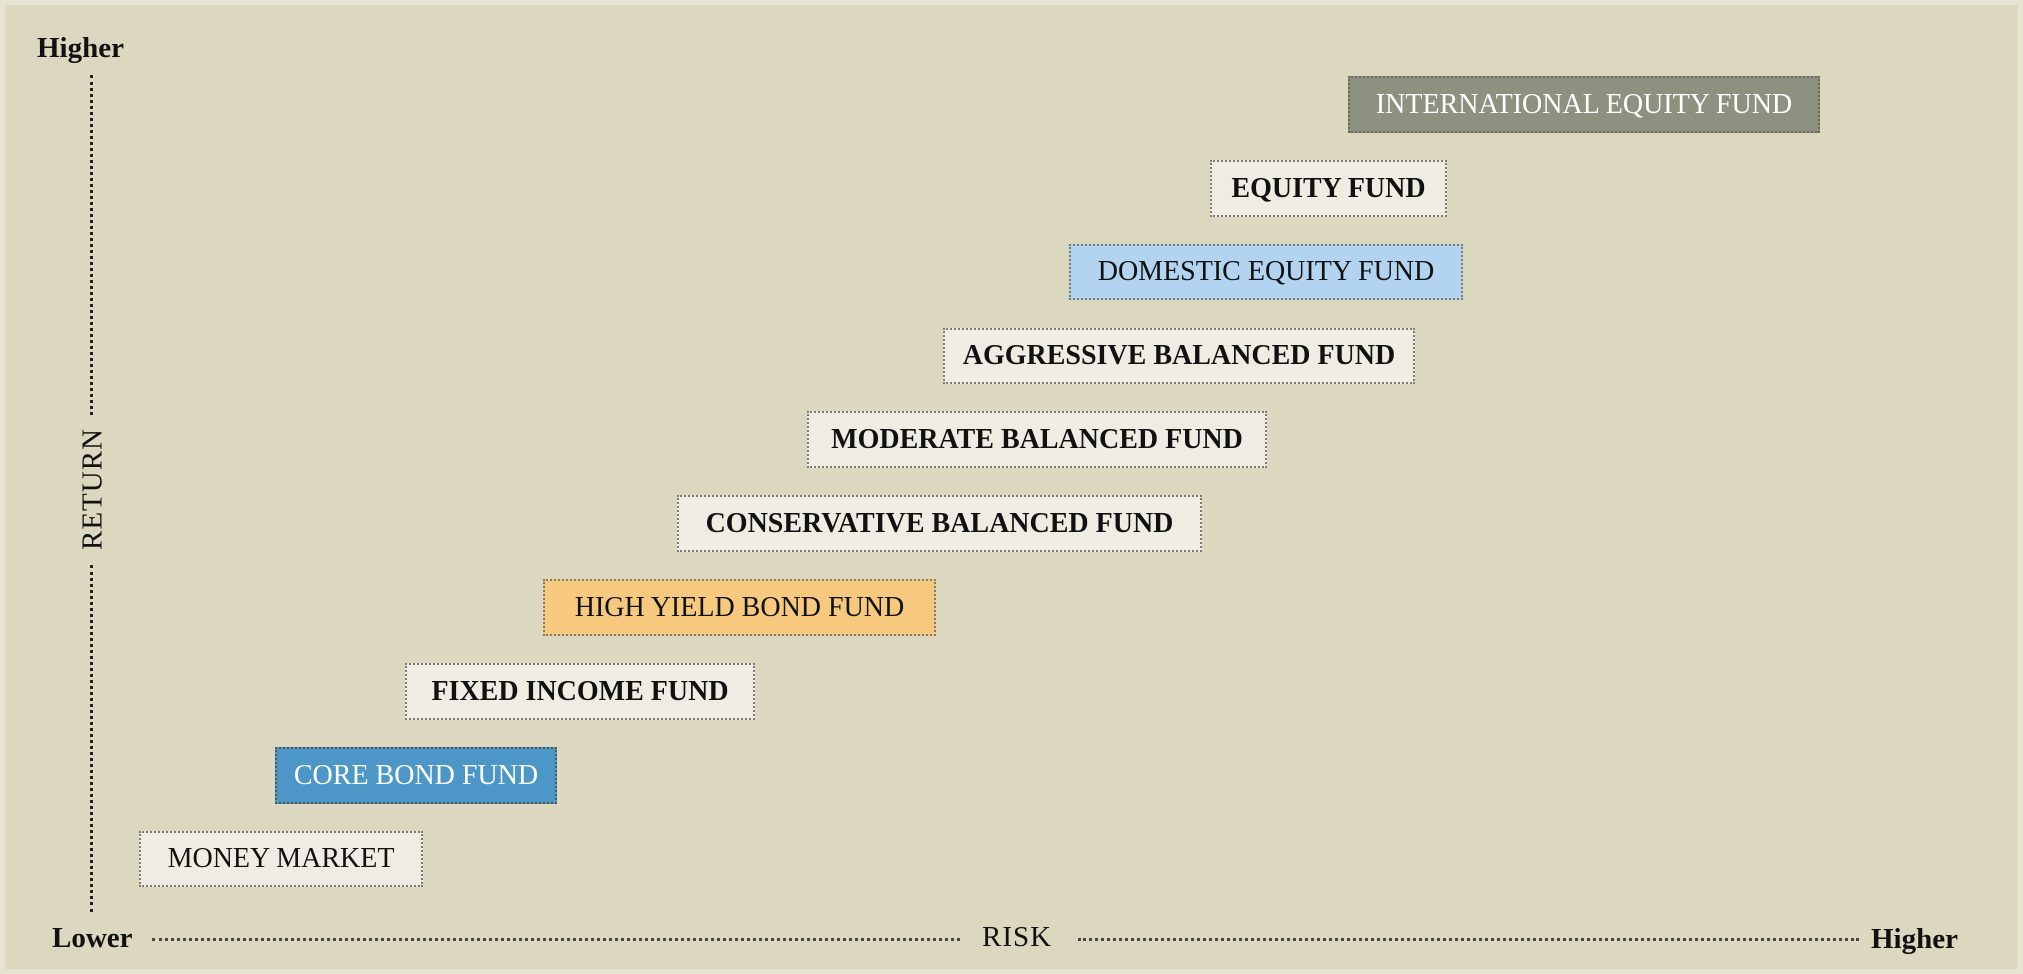 The height and width of the screenshot is (974, 2023). What do you see at coordinates (80, 48) in the screenshot?
I see `y-axis-top: Higher` at bounding box center [80, 48].